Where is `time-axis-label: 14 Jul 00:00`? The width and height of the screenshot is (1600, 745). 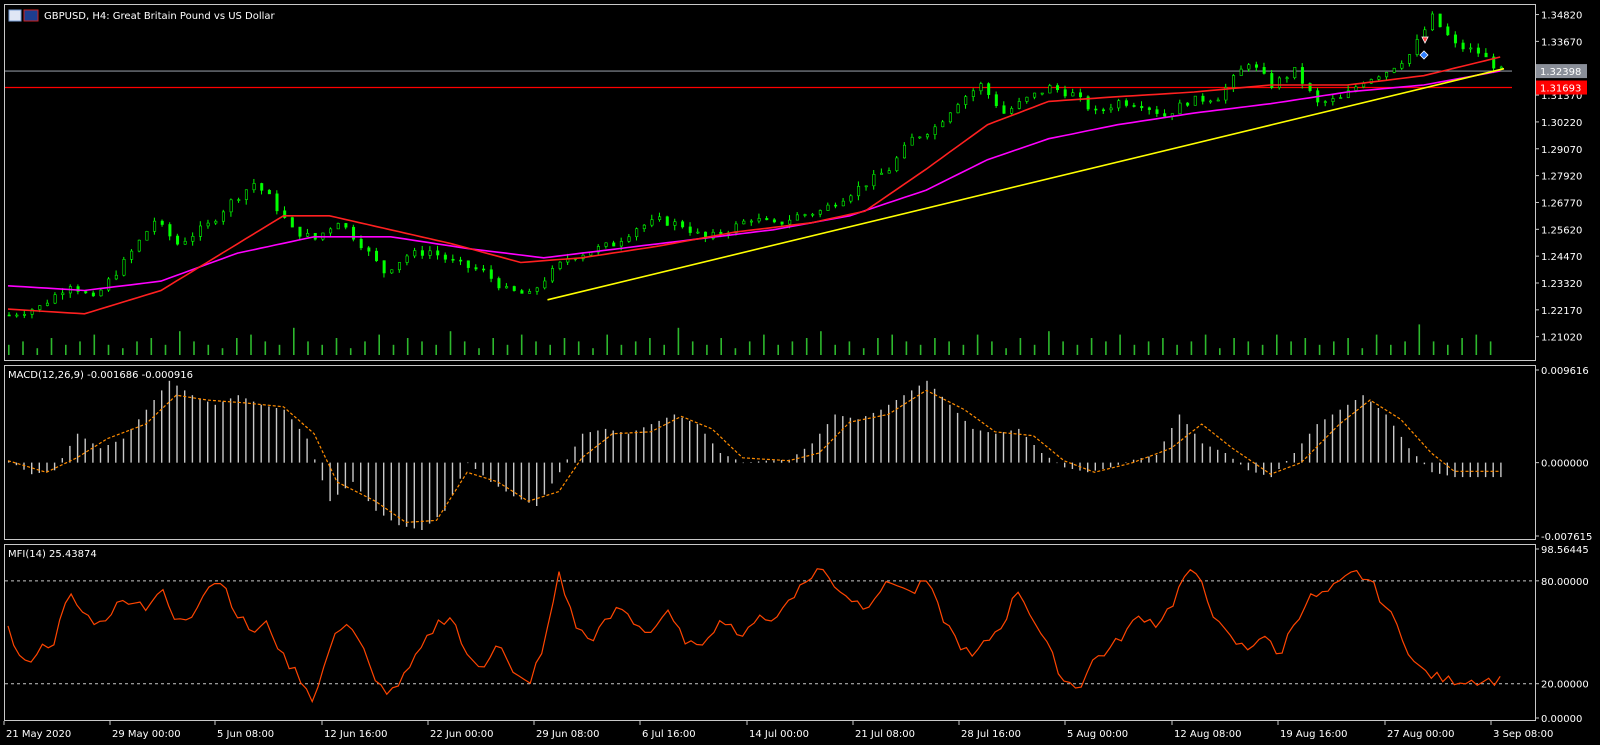 time-axis-label: 14 Jul 00:00 is located at coordinates (779, 734).